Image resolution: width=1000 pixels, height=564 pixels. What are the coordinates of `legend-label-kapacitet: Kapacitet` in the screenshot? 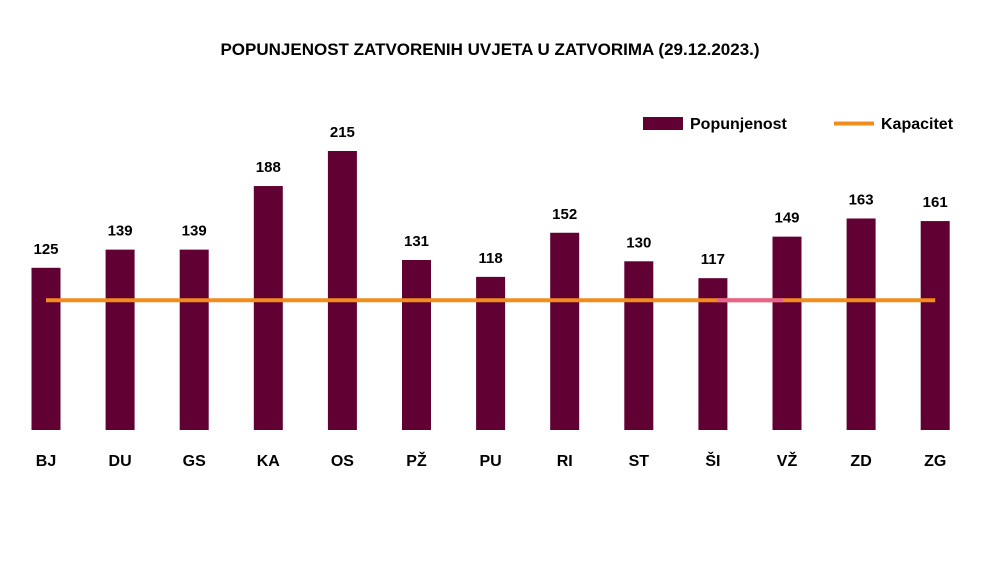 It's located at (917, 124).